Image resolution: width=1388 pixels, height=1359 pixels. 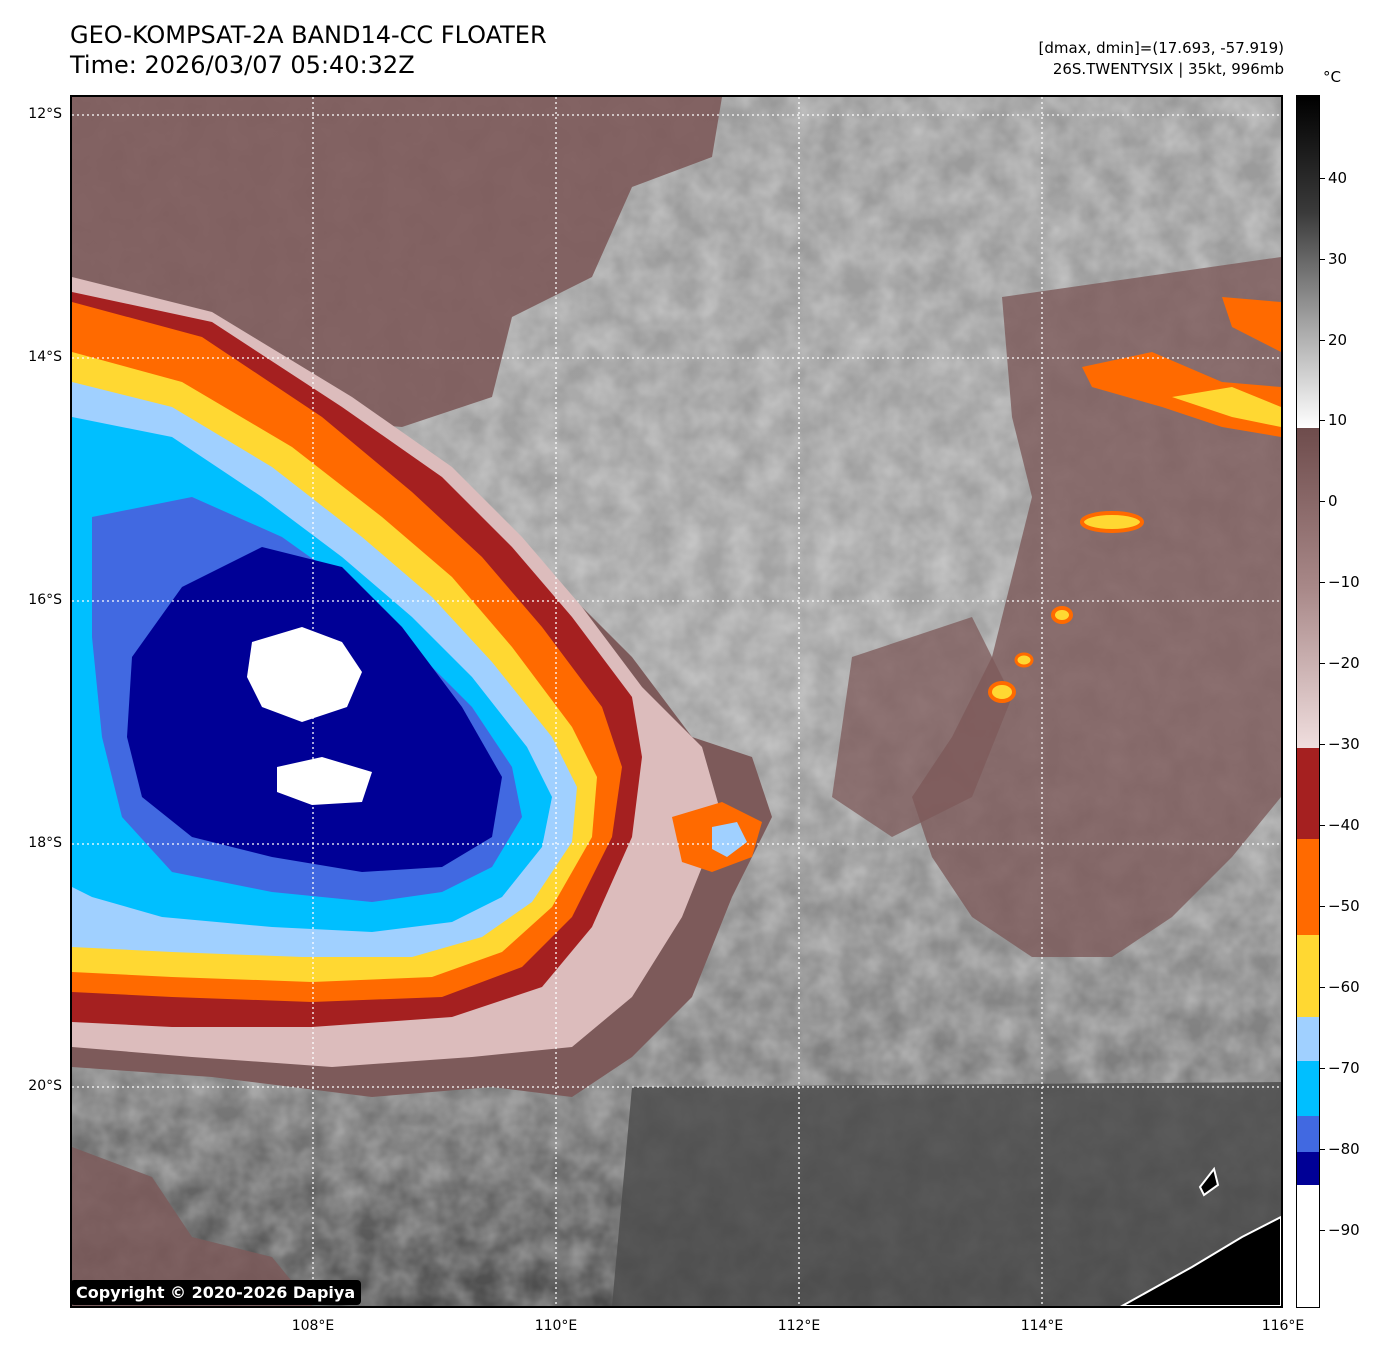 I want to click on colorbar-tick-minus-90: −90, so click(x=1344, y=1230).